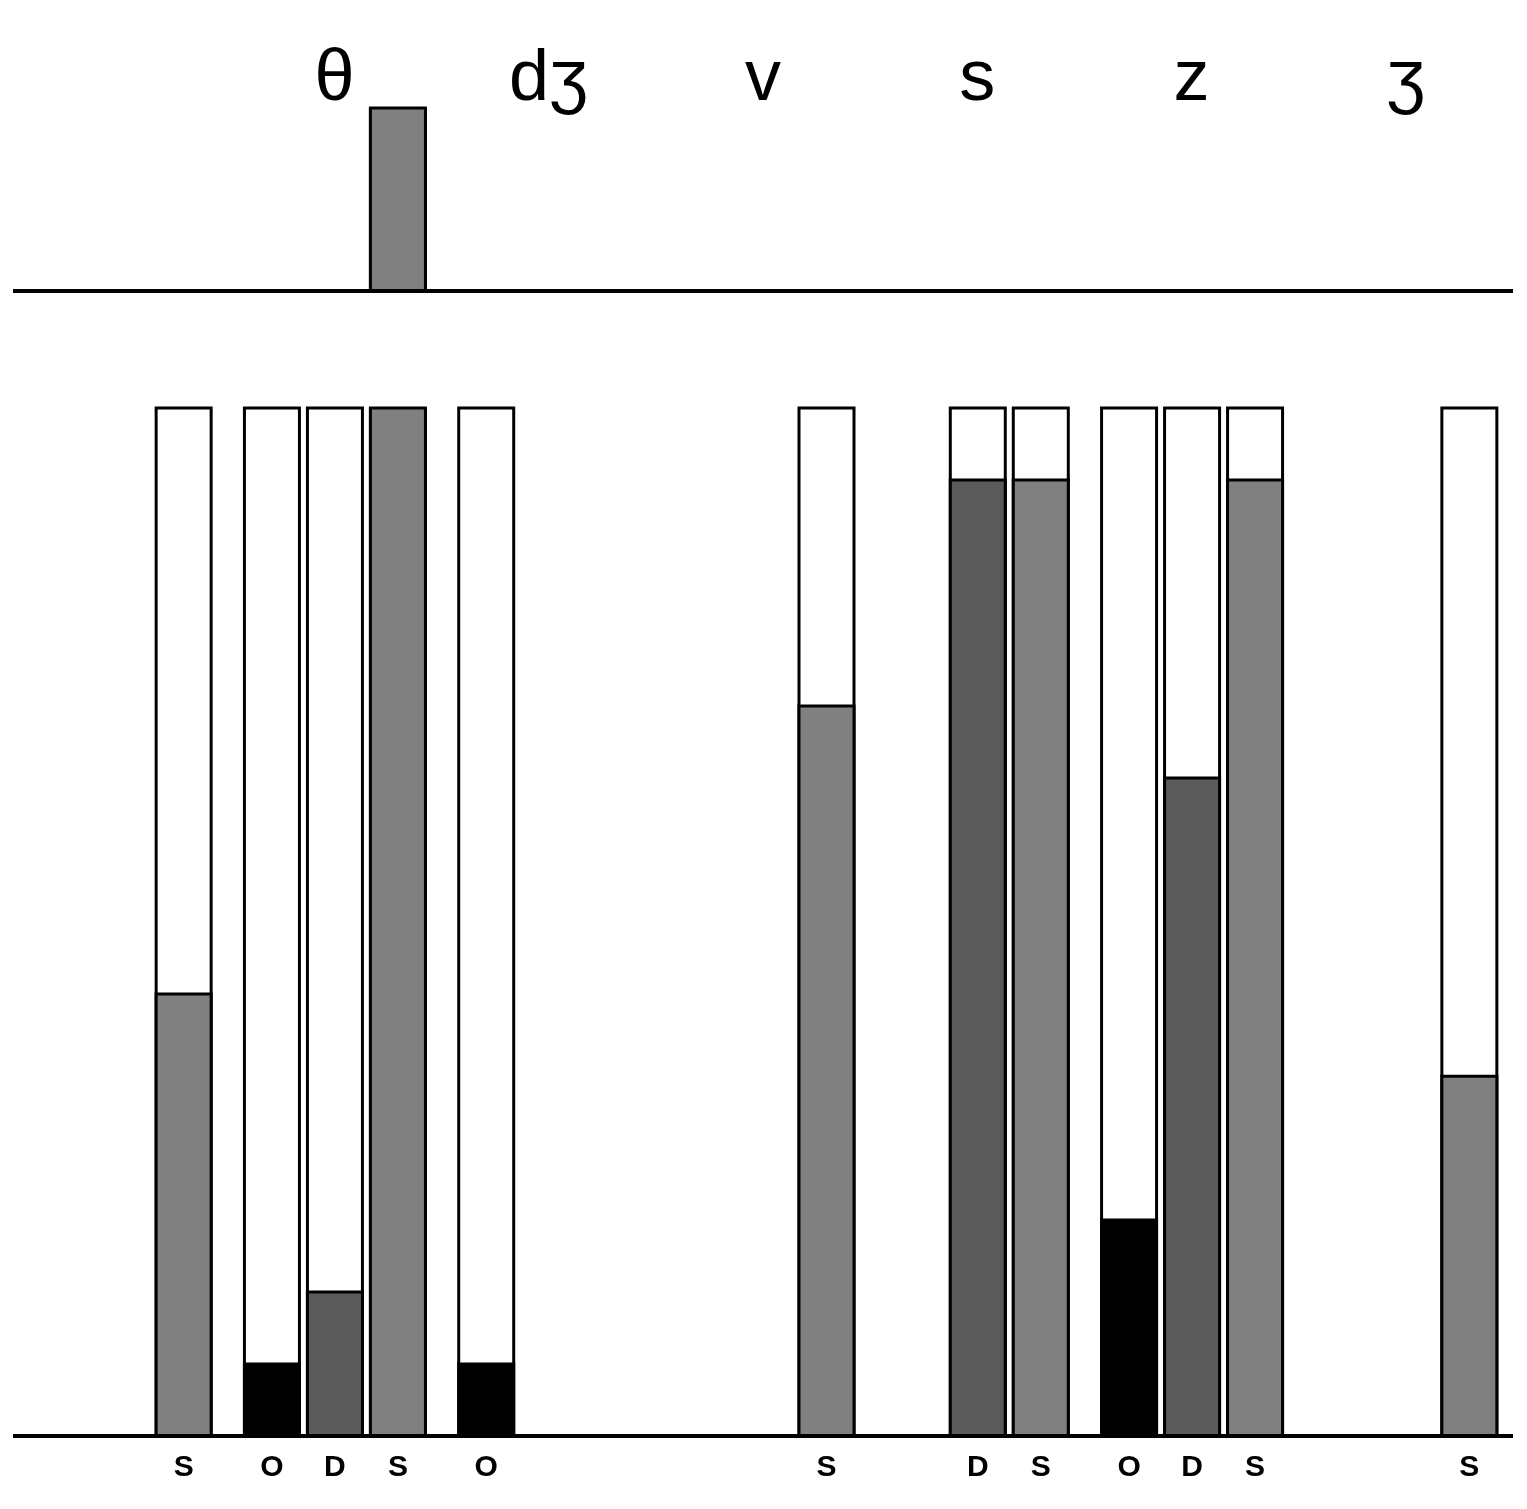 The image size is (1527, 1509). What do you see at coordinates (1406, 75) in the screenshot?
I see `x-tick-label: ʒ` at bounding box center [1406, 75].